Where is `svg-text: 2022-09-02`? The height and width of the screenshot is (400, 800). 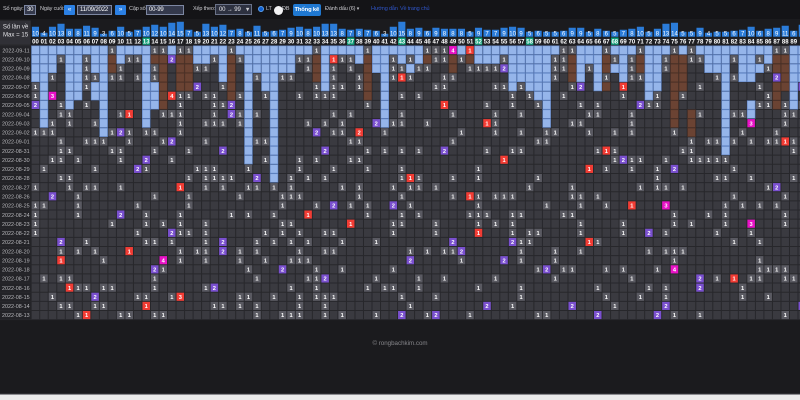 svg-text: 2022-09-02 is located at coordinates (16, 134).